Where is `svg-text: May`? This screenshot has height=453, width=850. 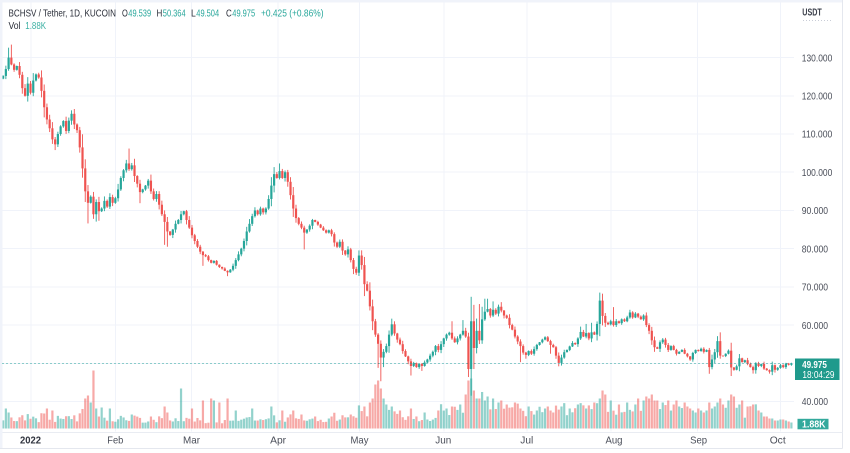
svg-text: May is located at coordinates (360, 440).